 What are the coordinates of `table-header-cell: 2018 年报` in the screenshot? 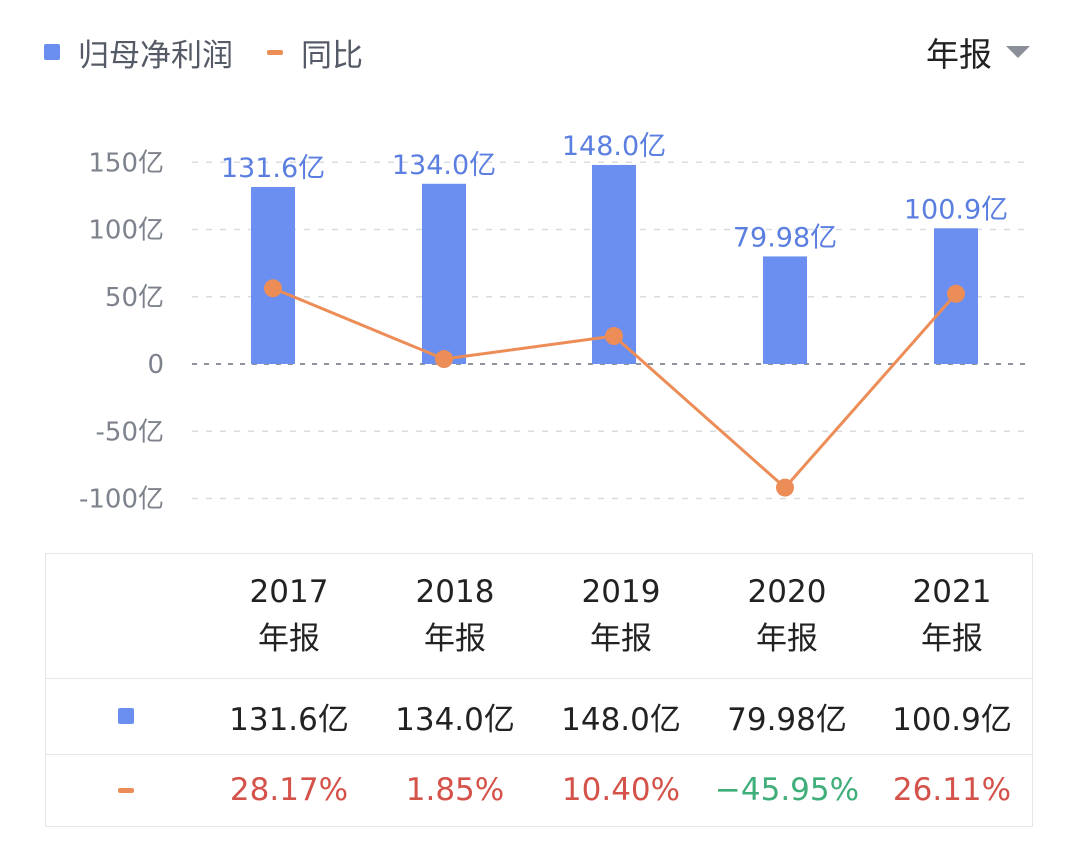 It's located at (455, 616).